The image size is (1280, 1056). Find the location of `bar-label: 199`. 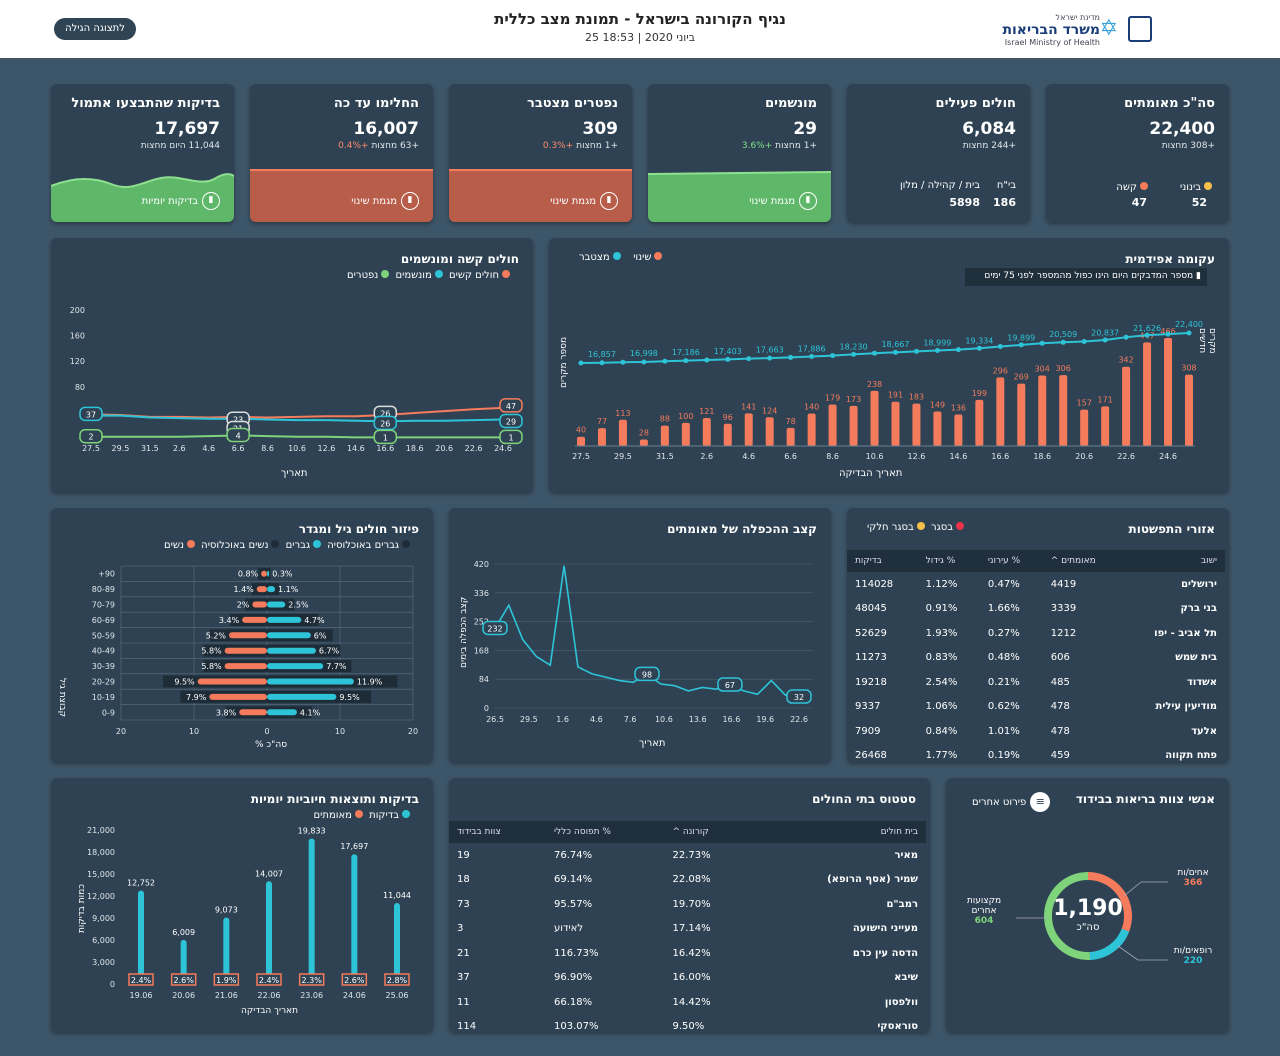

bar-label: 199 is located at coordinates (979, 393).